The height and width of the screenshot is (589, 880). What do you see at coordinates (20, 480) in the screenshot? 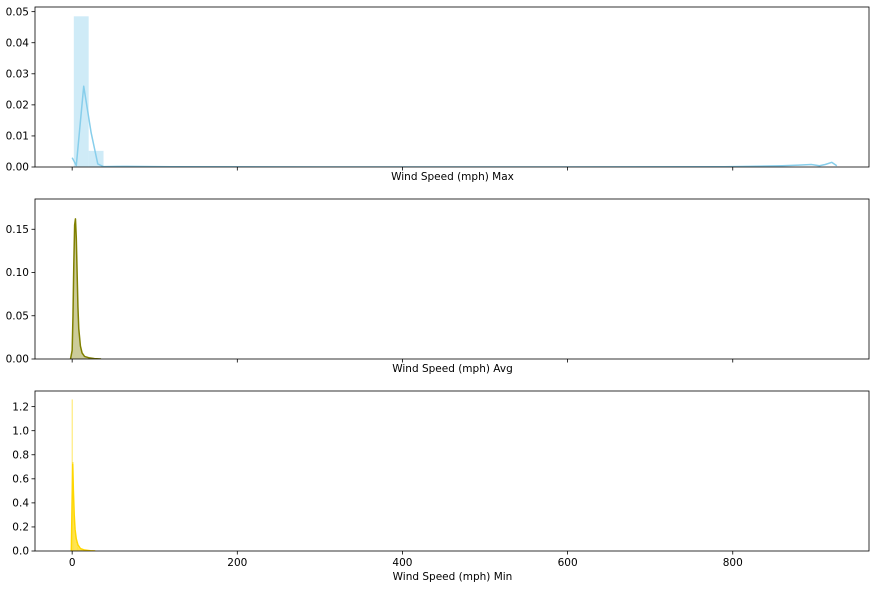
I see `y-tick-label: 0.6` at bounding box center [20, 480].